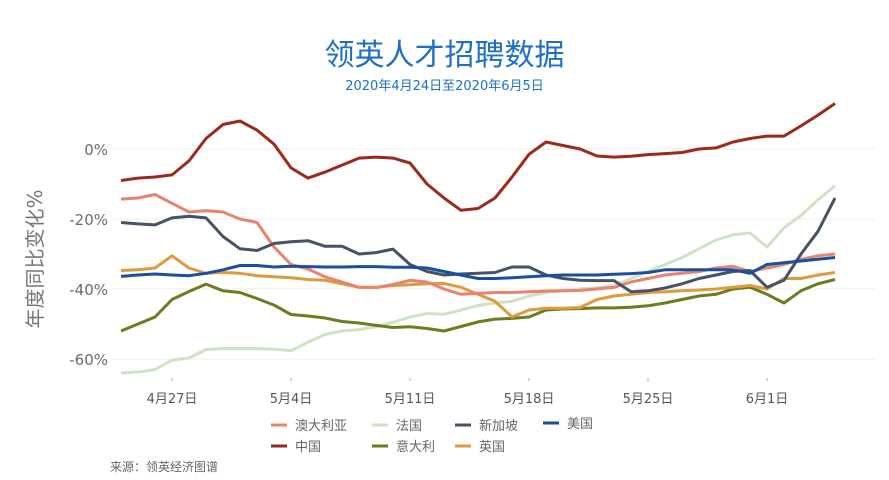  Describe the element at coordinates (410, 399) in the screenshot. I see `x-tick-label: 5月11日` at that location.